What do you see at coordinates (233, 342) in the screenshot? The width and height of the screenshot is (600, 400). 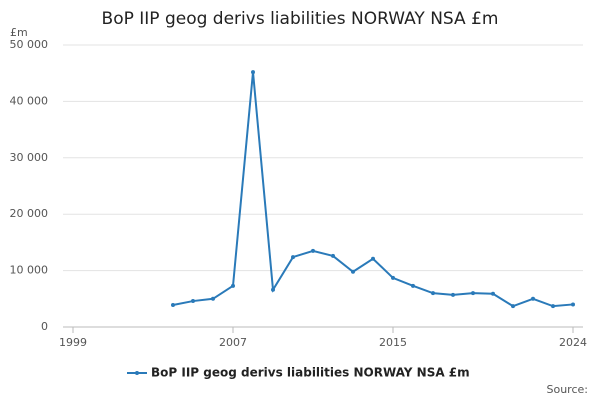 I see `x-tick-label: 2007` at bounding box center [233, 342].